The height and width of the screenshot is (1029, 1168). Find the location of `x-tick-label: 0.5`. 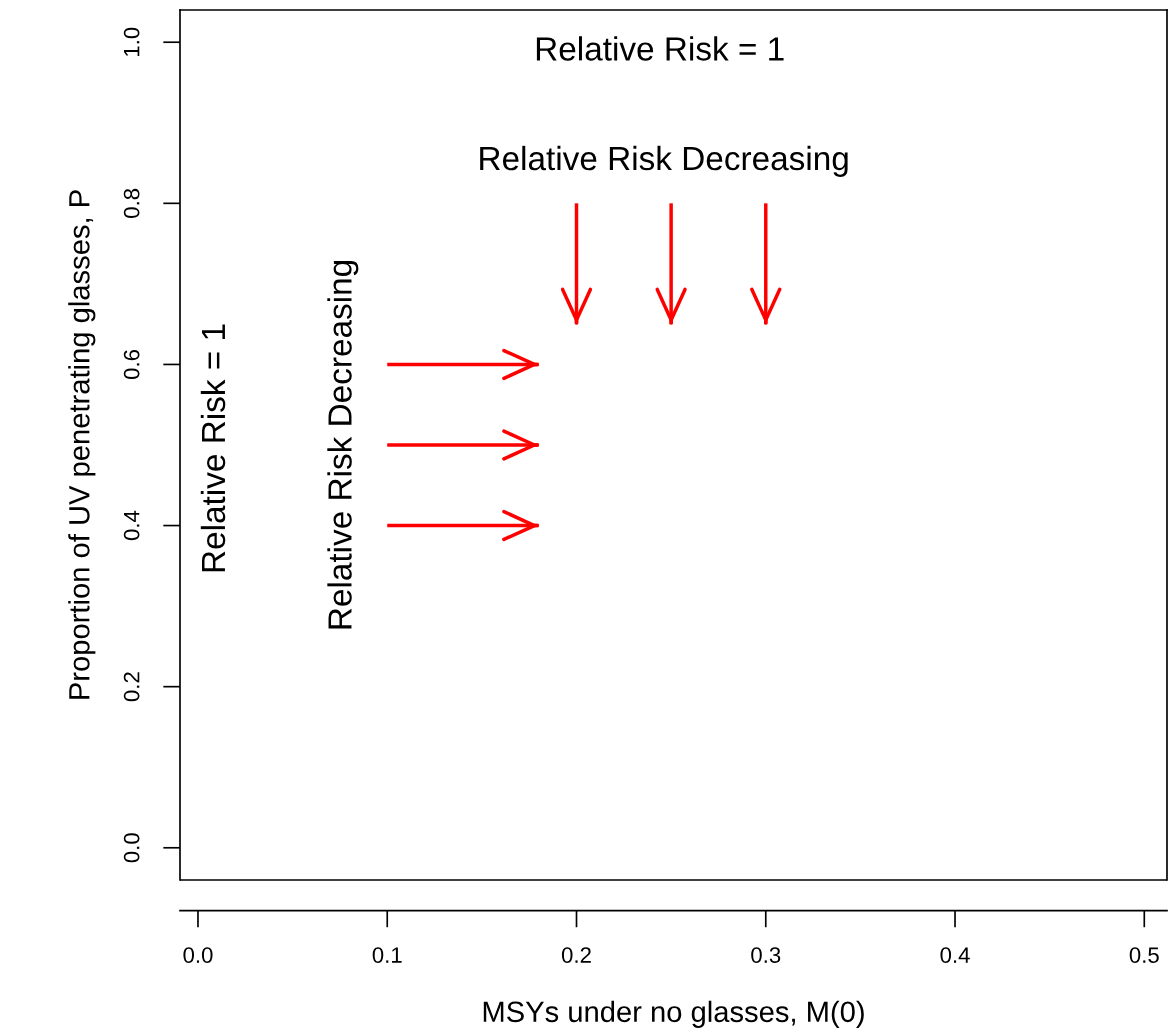

x-tick-label: 0.5 is located at coordinates (1144, 955).